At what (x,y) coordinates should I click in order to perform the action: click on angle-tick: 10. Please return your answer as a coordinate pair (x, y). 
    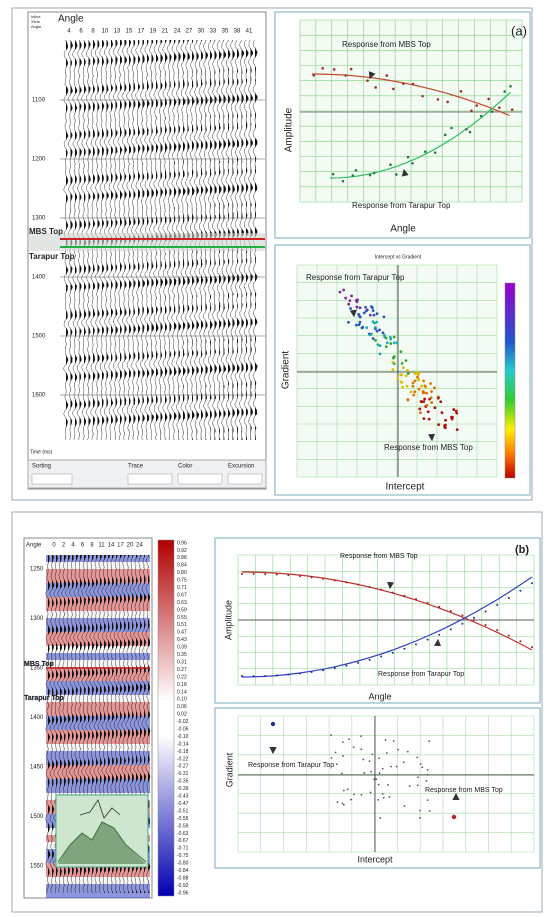
    Looking at the image, I should click on (105, 32).